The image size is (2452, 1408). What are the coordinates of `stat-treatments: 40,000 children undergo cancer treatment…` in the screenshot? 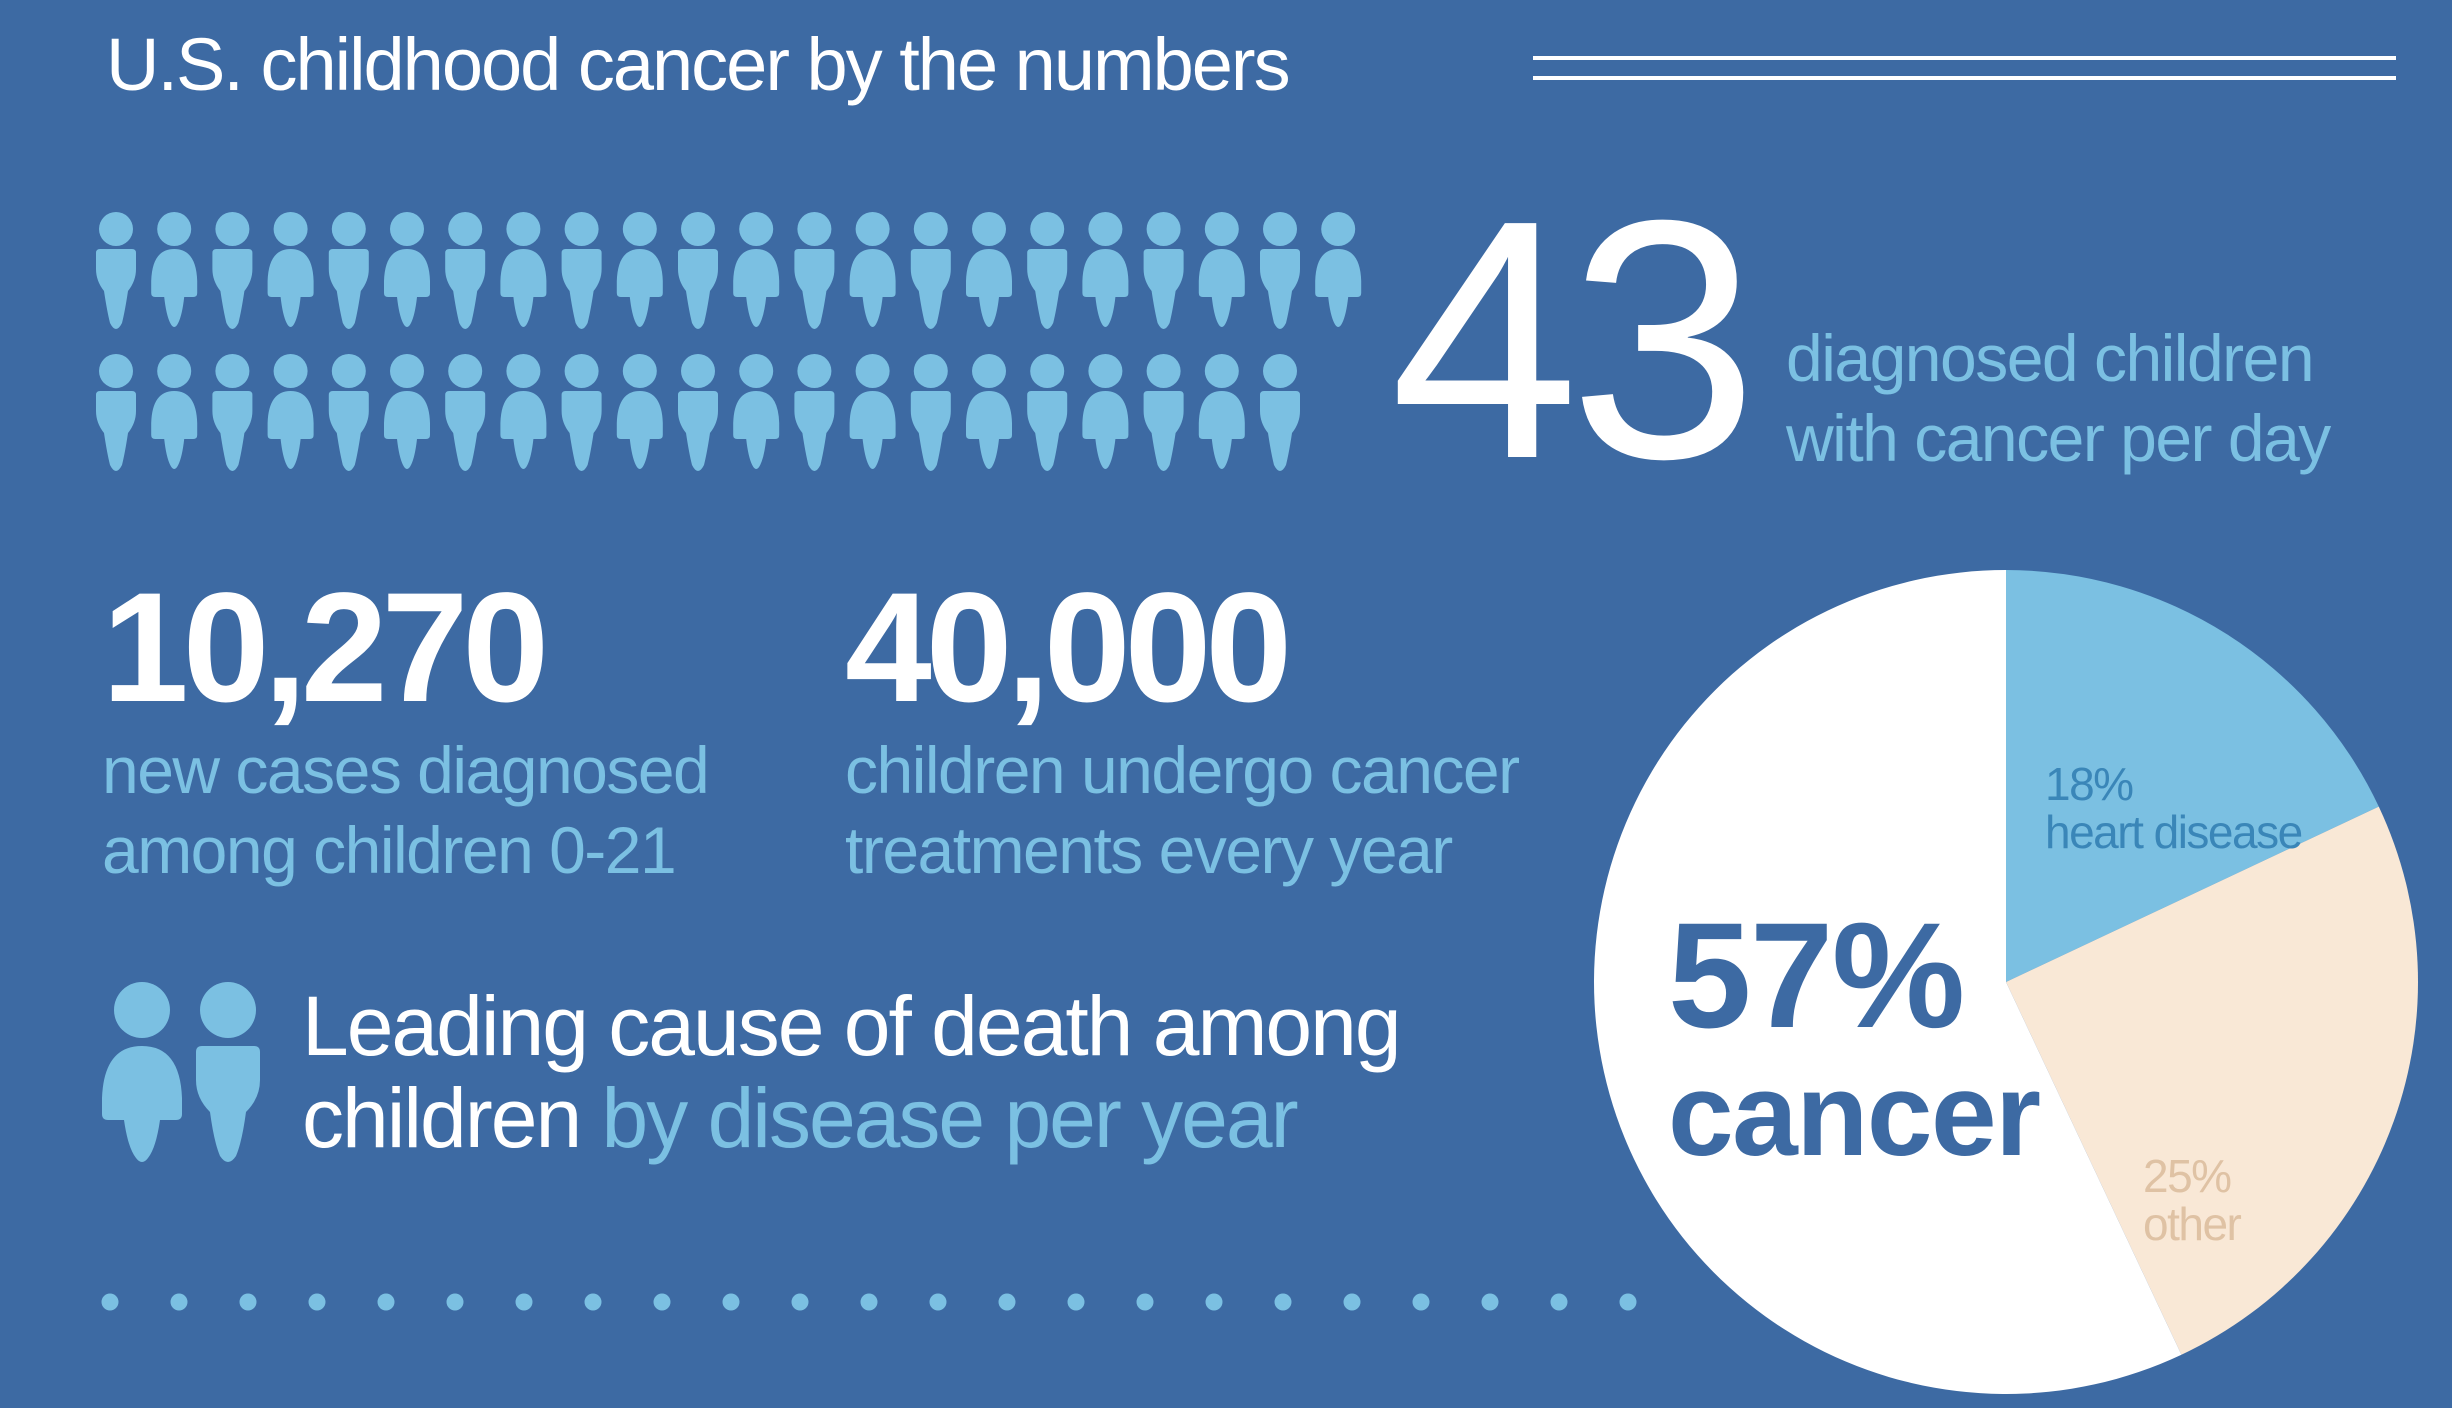 It's located at (1182, 725).